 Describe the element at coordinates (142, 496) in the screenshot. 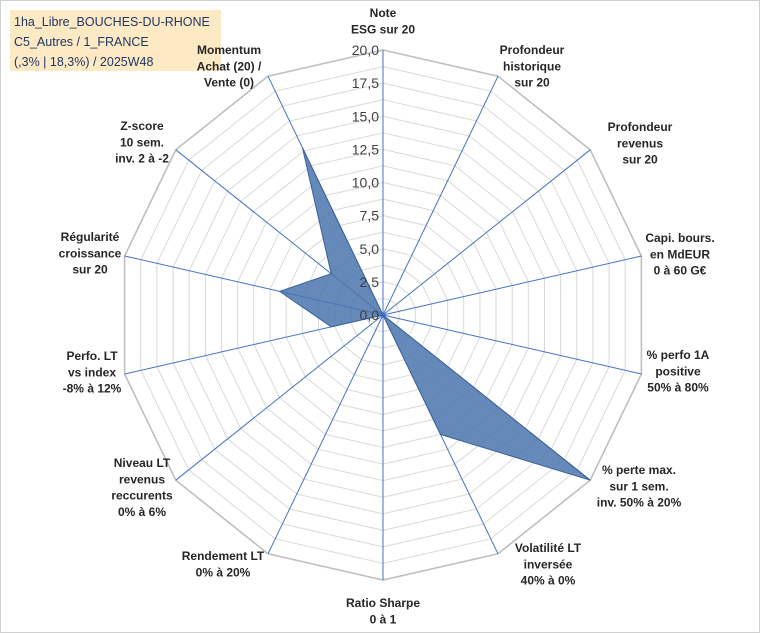

I see `axis-label: reccurents` at that location.